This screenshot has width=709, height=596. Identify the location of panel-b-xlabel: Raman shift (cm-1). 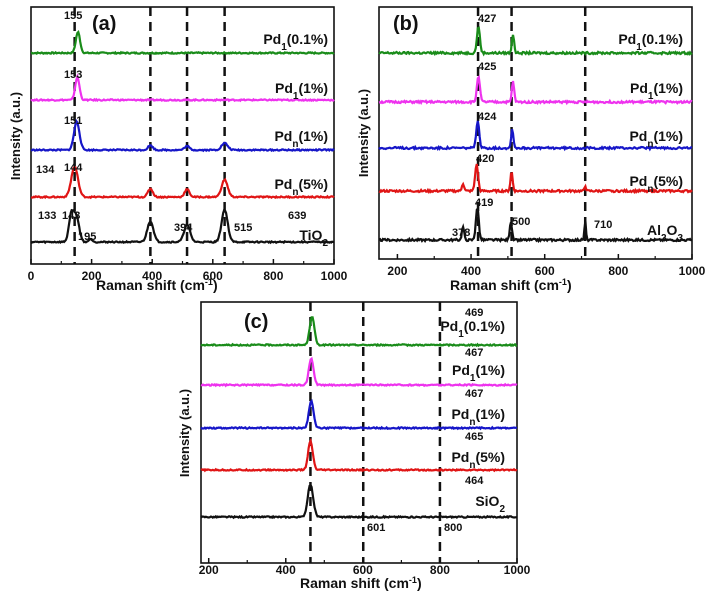
(511, 285).